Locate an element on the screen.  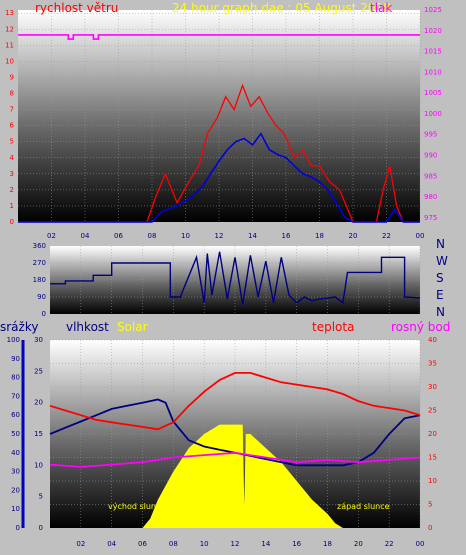
precip-tick: 10 is located at coordinates (15, 509).